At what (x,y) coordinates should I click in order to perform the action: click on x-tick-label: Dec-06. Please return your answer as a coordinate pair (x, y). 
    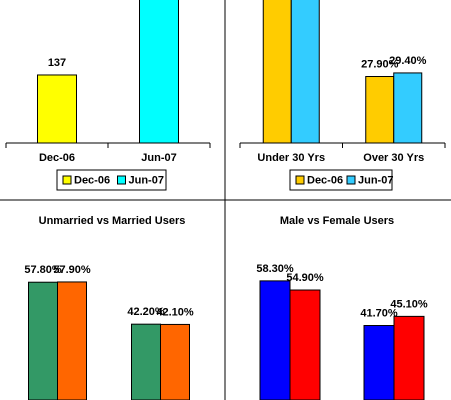
    Looking at the image, I should click on (57, 158).